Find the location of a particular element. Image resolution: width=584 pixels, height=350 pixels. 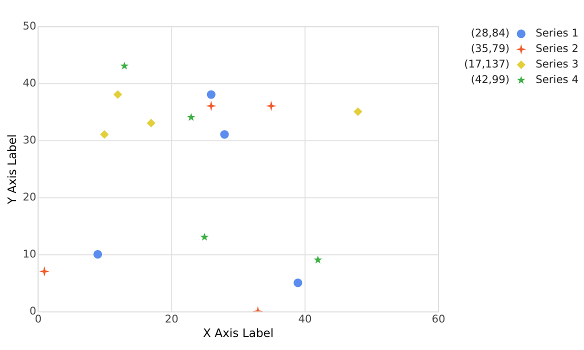

x-tick-label: 60 is located at coordinates (439, 319).